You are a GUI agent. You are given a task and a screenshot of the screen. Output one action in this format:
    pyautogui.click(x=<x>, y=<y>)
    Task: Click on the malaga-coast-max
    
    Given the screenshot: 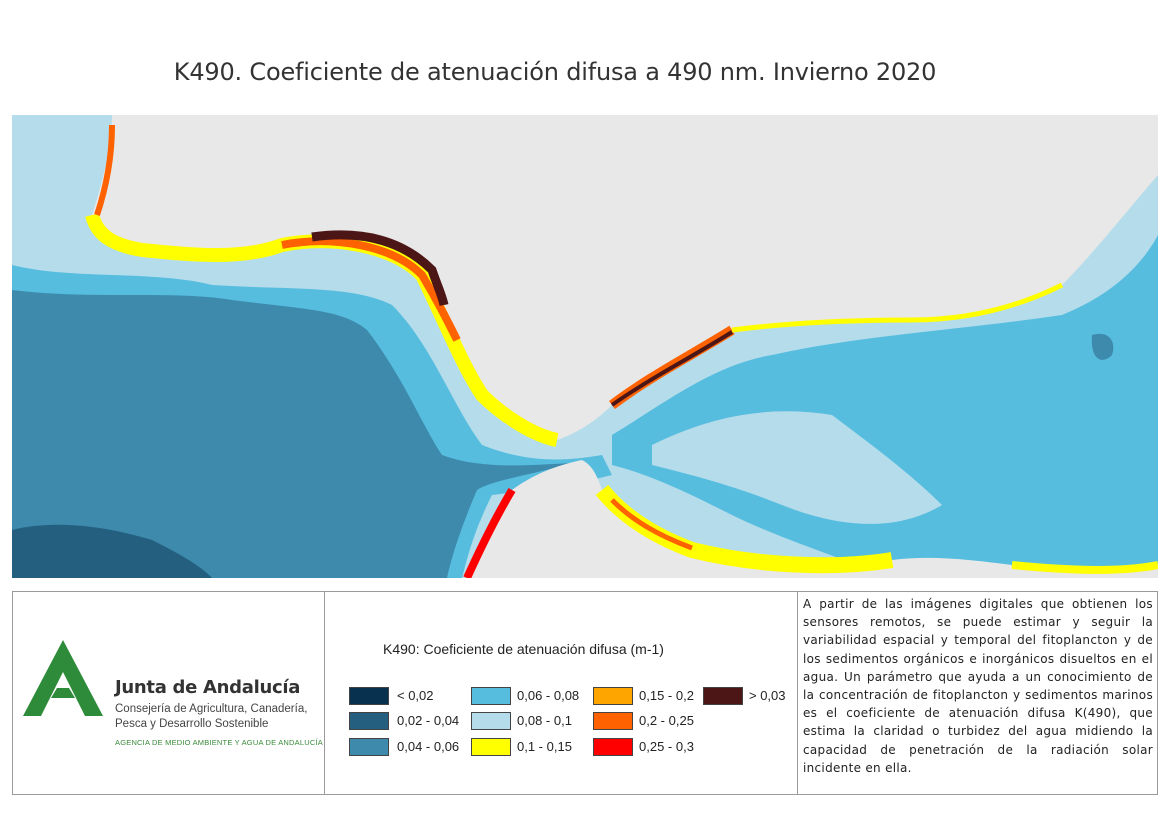 What is the action you would take?
    pyautogui.click(x=672, y=368)
    